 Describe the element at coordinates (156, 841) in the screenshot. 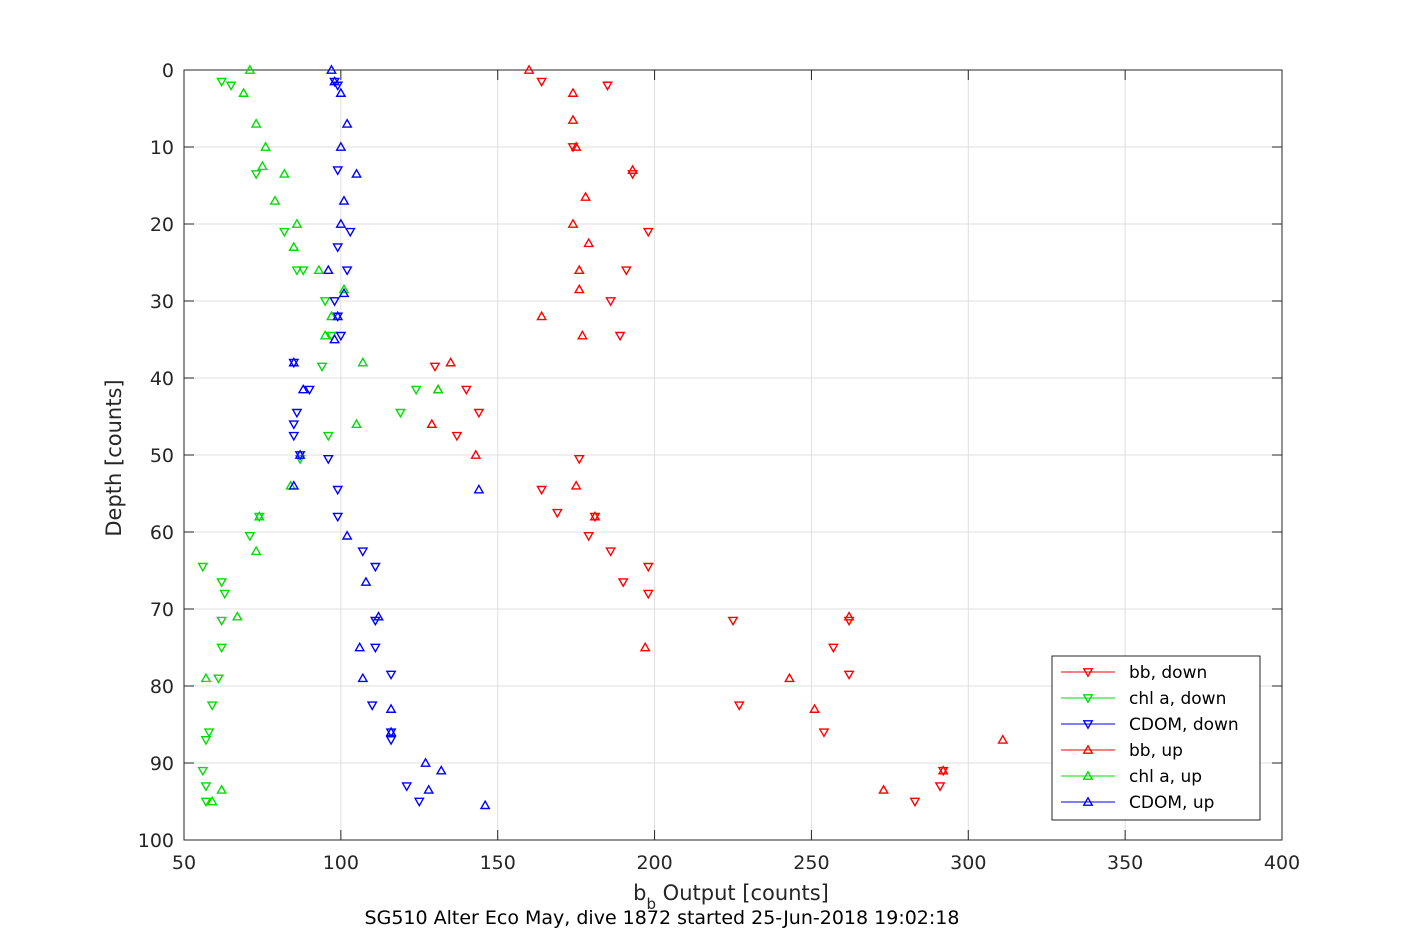

I see `y-tick-label: 100` at that location.